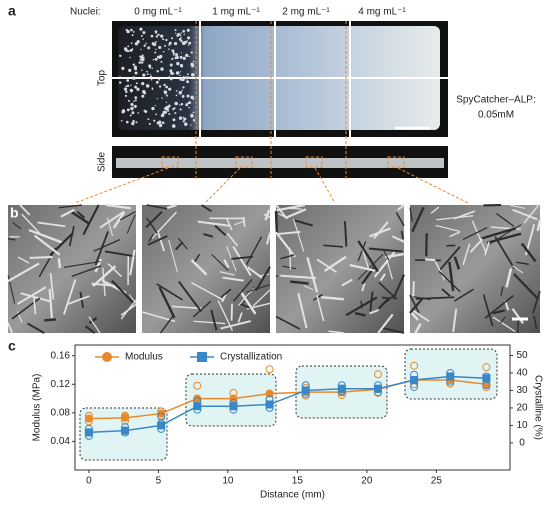 This screenshot has width=550, height=516. Describe the element at coordinates (85, 12) in the screenshot. I see `nuclei-label: Nuclei:` at that location.